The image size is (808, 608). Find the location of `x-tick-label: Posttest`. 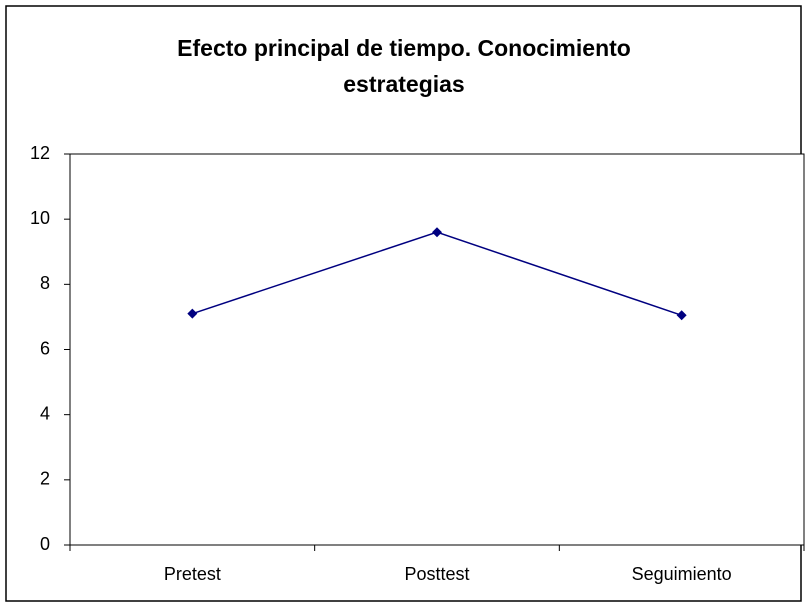

x-tick-label: Posttest is located at coordinates (436, 574).